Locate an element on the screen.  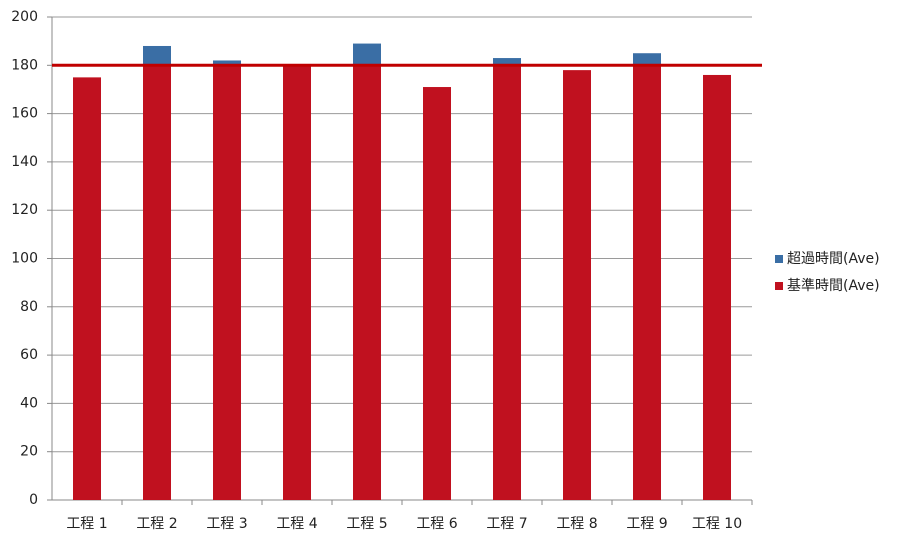
x-tick-label: 工程 8 is located at coordinates (576, 524).